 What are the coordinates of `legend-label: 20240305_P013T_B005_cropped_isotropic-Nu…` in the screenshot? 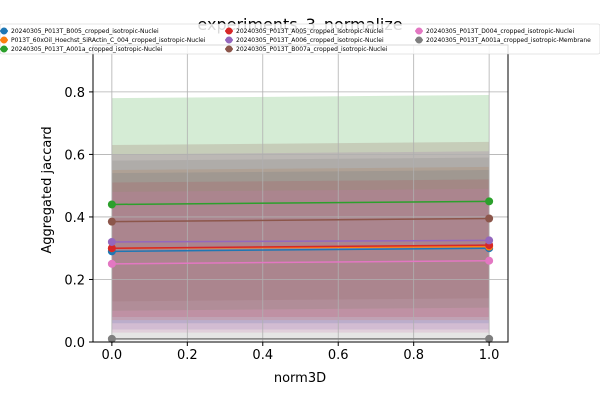 It's located at (85, 31).